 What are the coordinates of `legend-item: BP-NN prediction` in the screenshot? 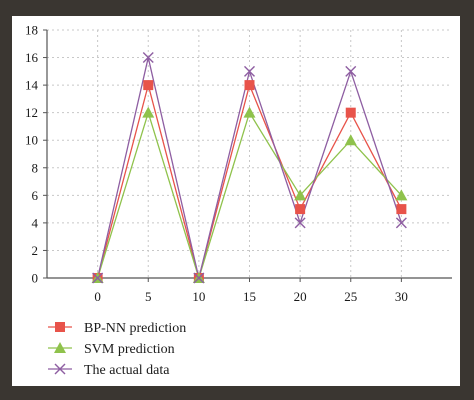 It's located at (117, 328).